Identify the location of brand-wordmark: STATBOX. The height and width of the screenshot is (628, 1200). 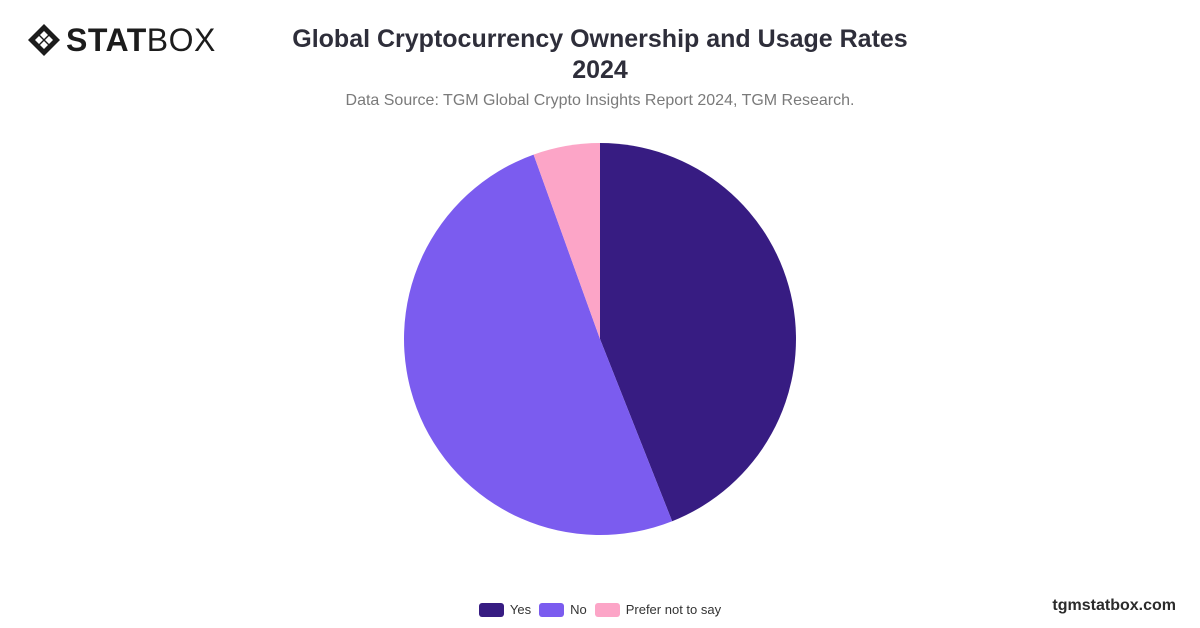
(141, 40).